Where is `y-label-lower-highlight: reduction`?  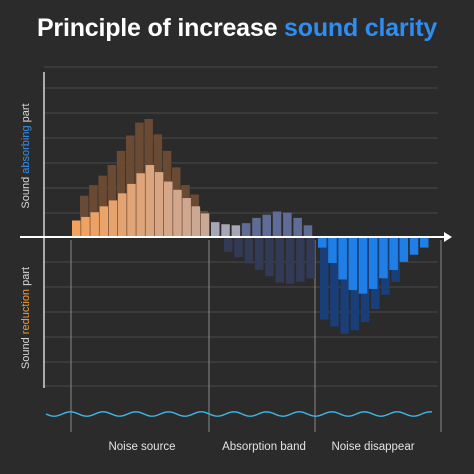 y-label-lower-highlight: reduction is located at coordinates (26, 311).